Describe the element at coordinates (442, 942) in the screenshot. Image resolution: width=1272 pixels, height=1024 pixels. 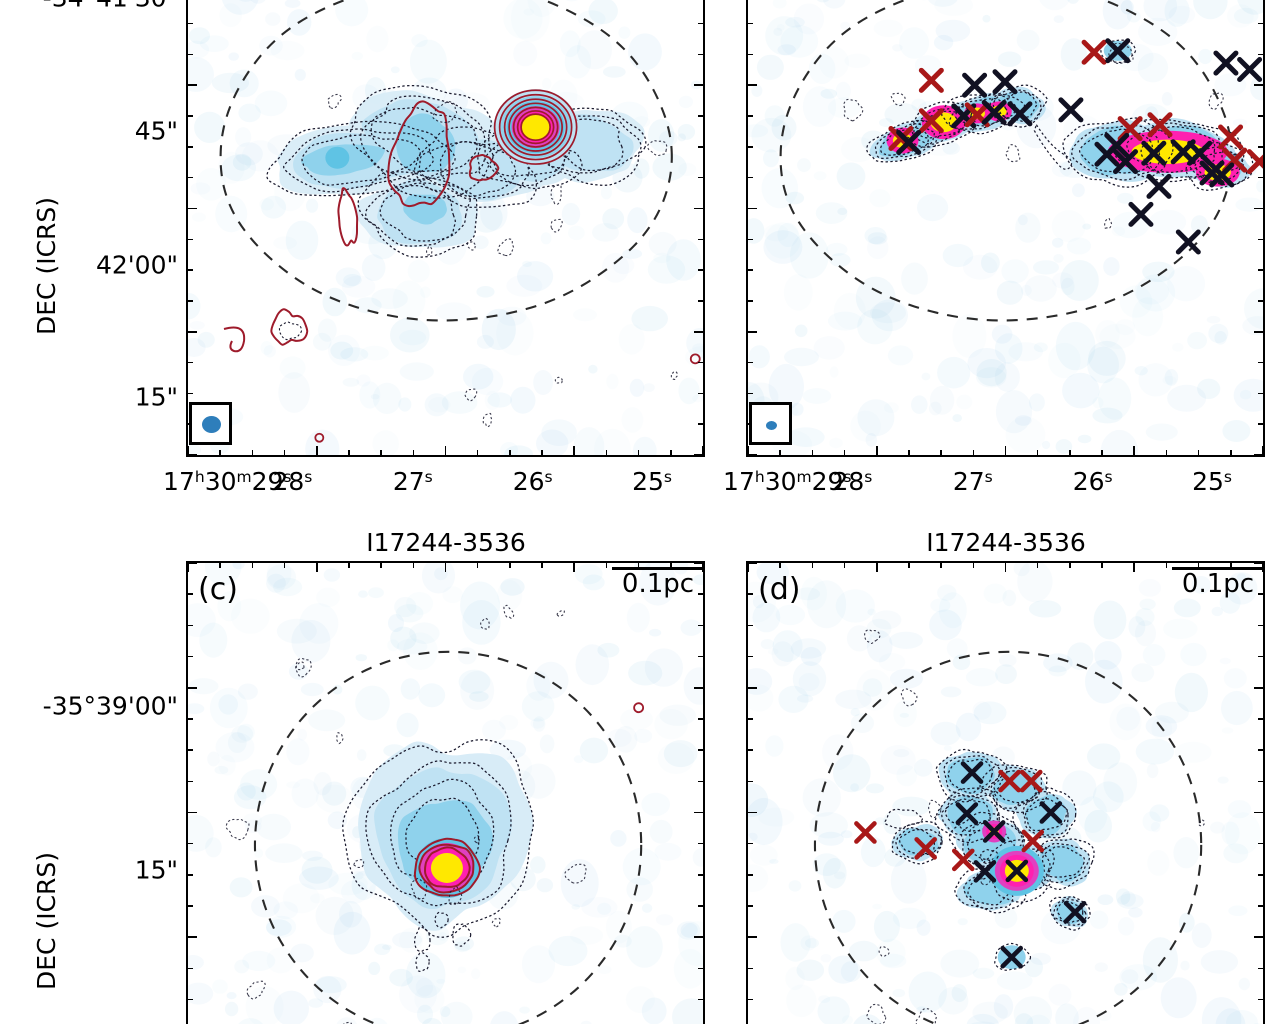
I see `trailing-contours` at that location.